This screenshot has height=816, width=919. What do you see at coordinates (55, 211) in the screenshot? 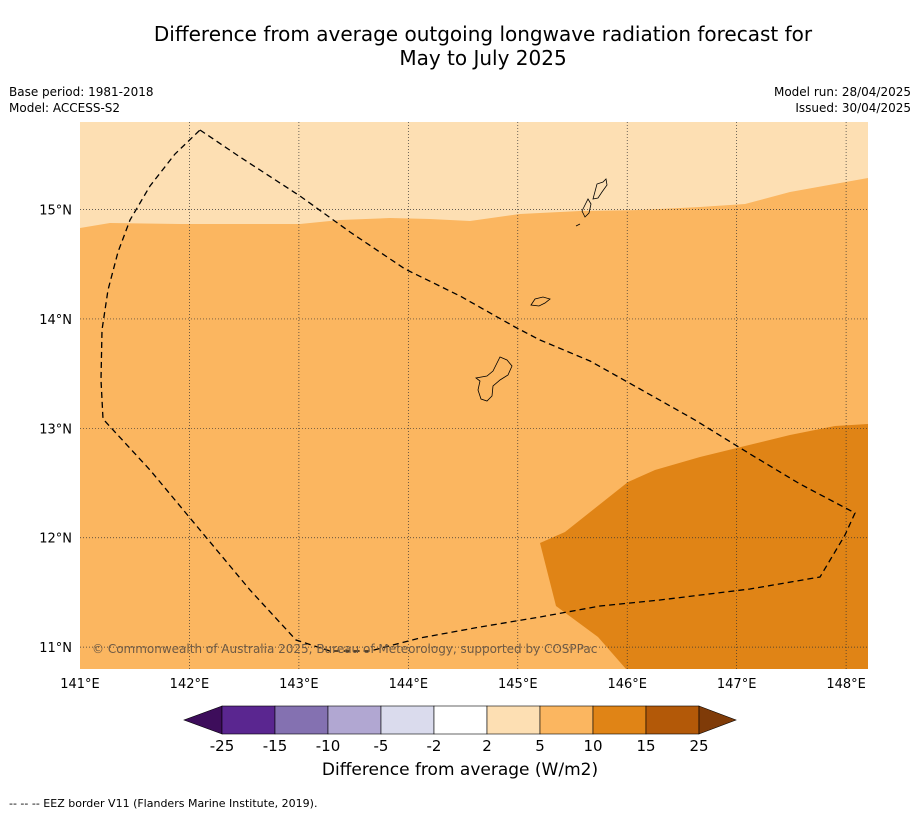
I see `latitude-label: 15°N` at bounding box center [55, 211].